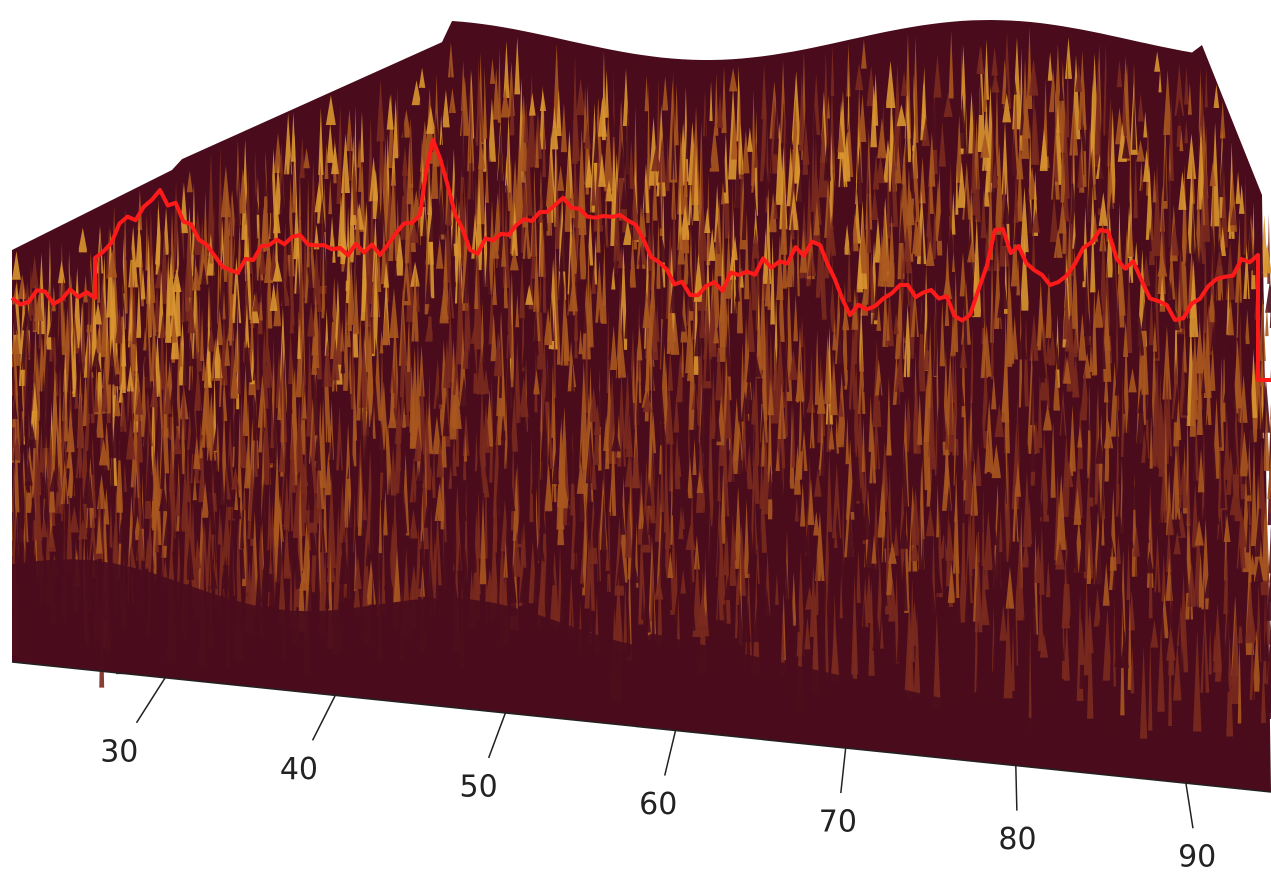 The height and width of the screenshot is (890, 1271). What do you see at coordinates (1017, 839) in the screenshot?
I see `x-tick-label: 80` at bounding box center [1017, 839].